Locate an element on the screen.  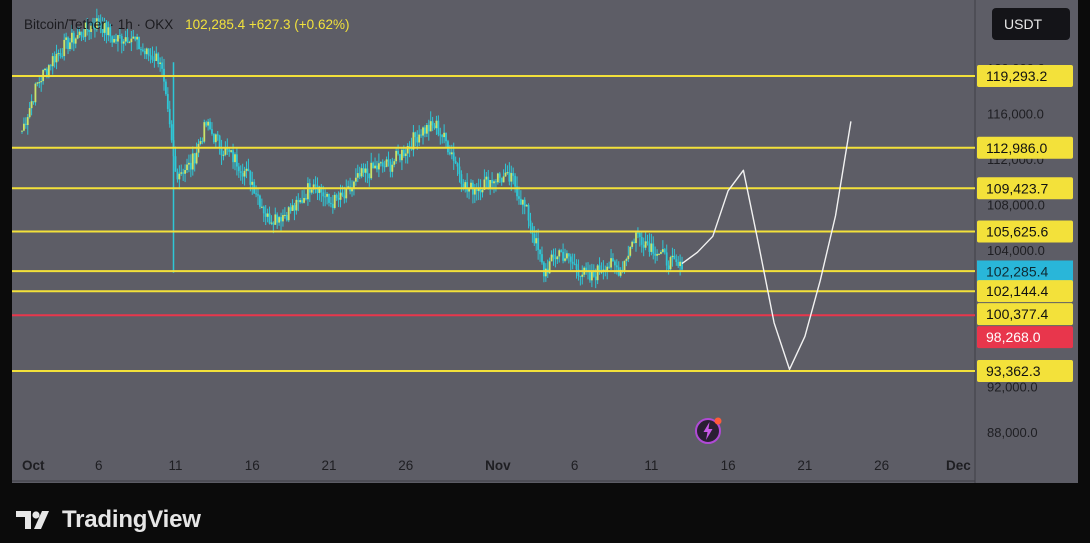
projection-path is located at coordinates (766, 246).